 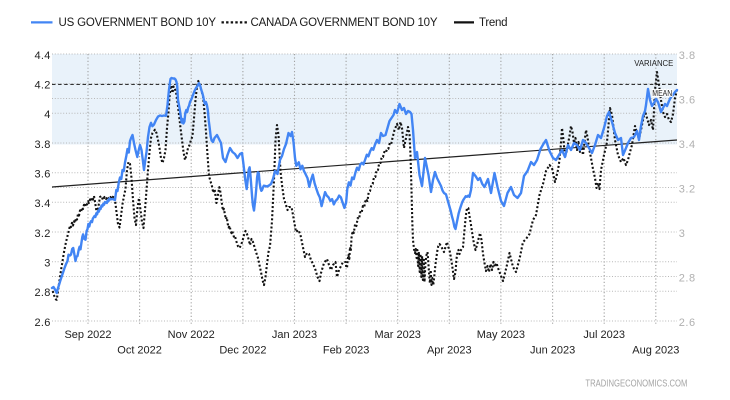 I want to click on svg-text: Dec 2022, so click(x=242, y=351).